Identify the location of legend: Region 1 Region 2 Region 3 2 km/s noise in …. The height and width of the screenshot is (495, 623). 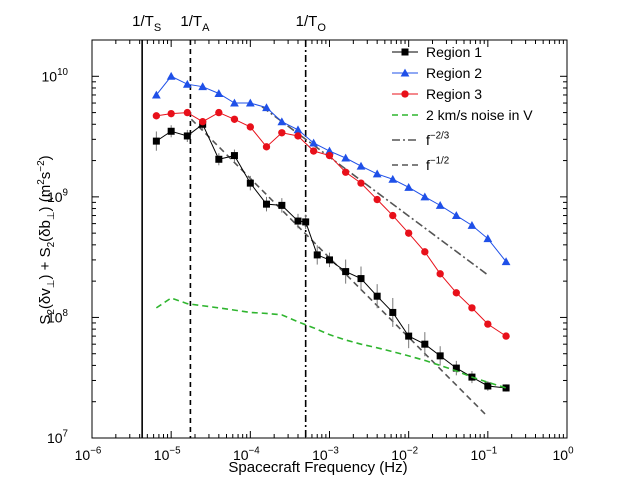
(462, 108).